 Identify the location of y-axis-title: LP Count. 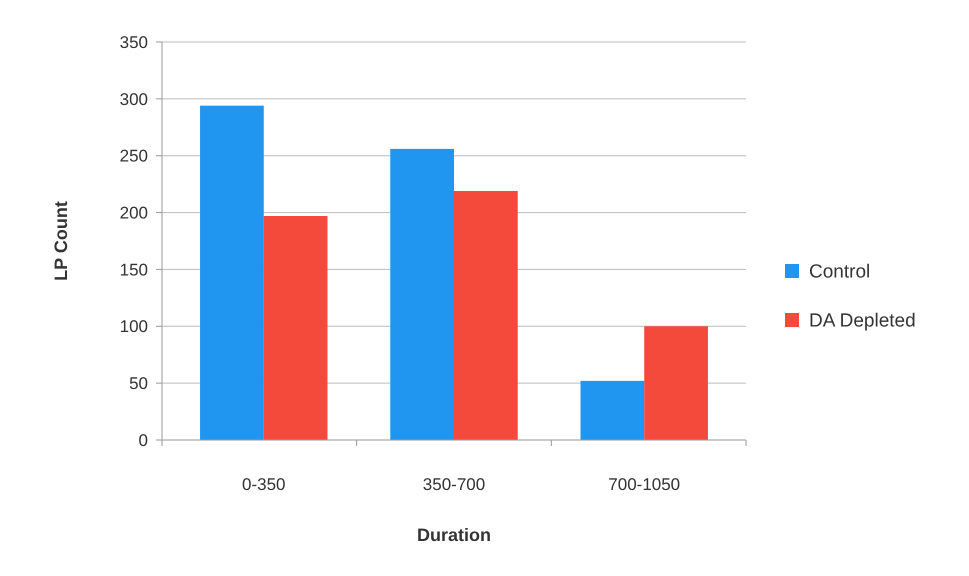
(61, 241).